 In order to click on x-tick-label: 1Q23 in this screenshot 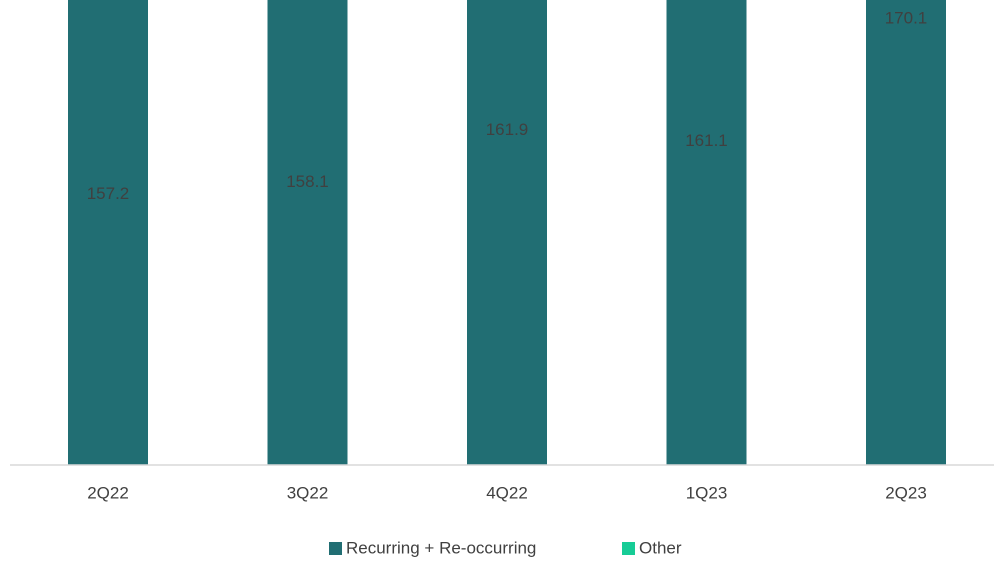, I will do `click(707, 492)`.